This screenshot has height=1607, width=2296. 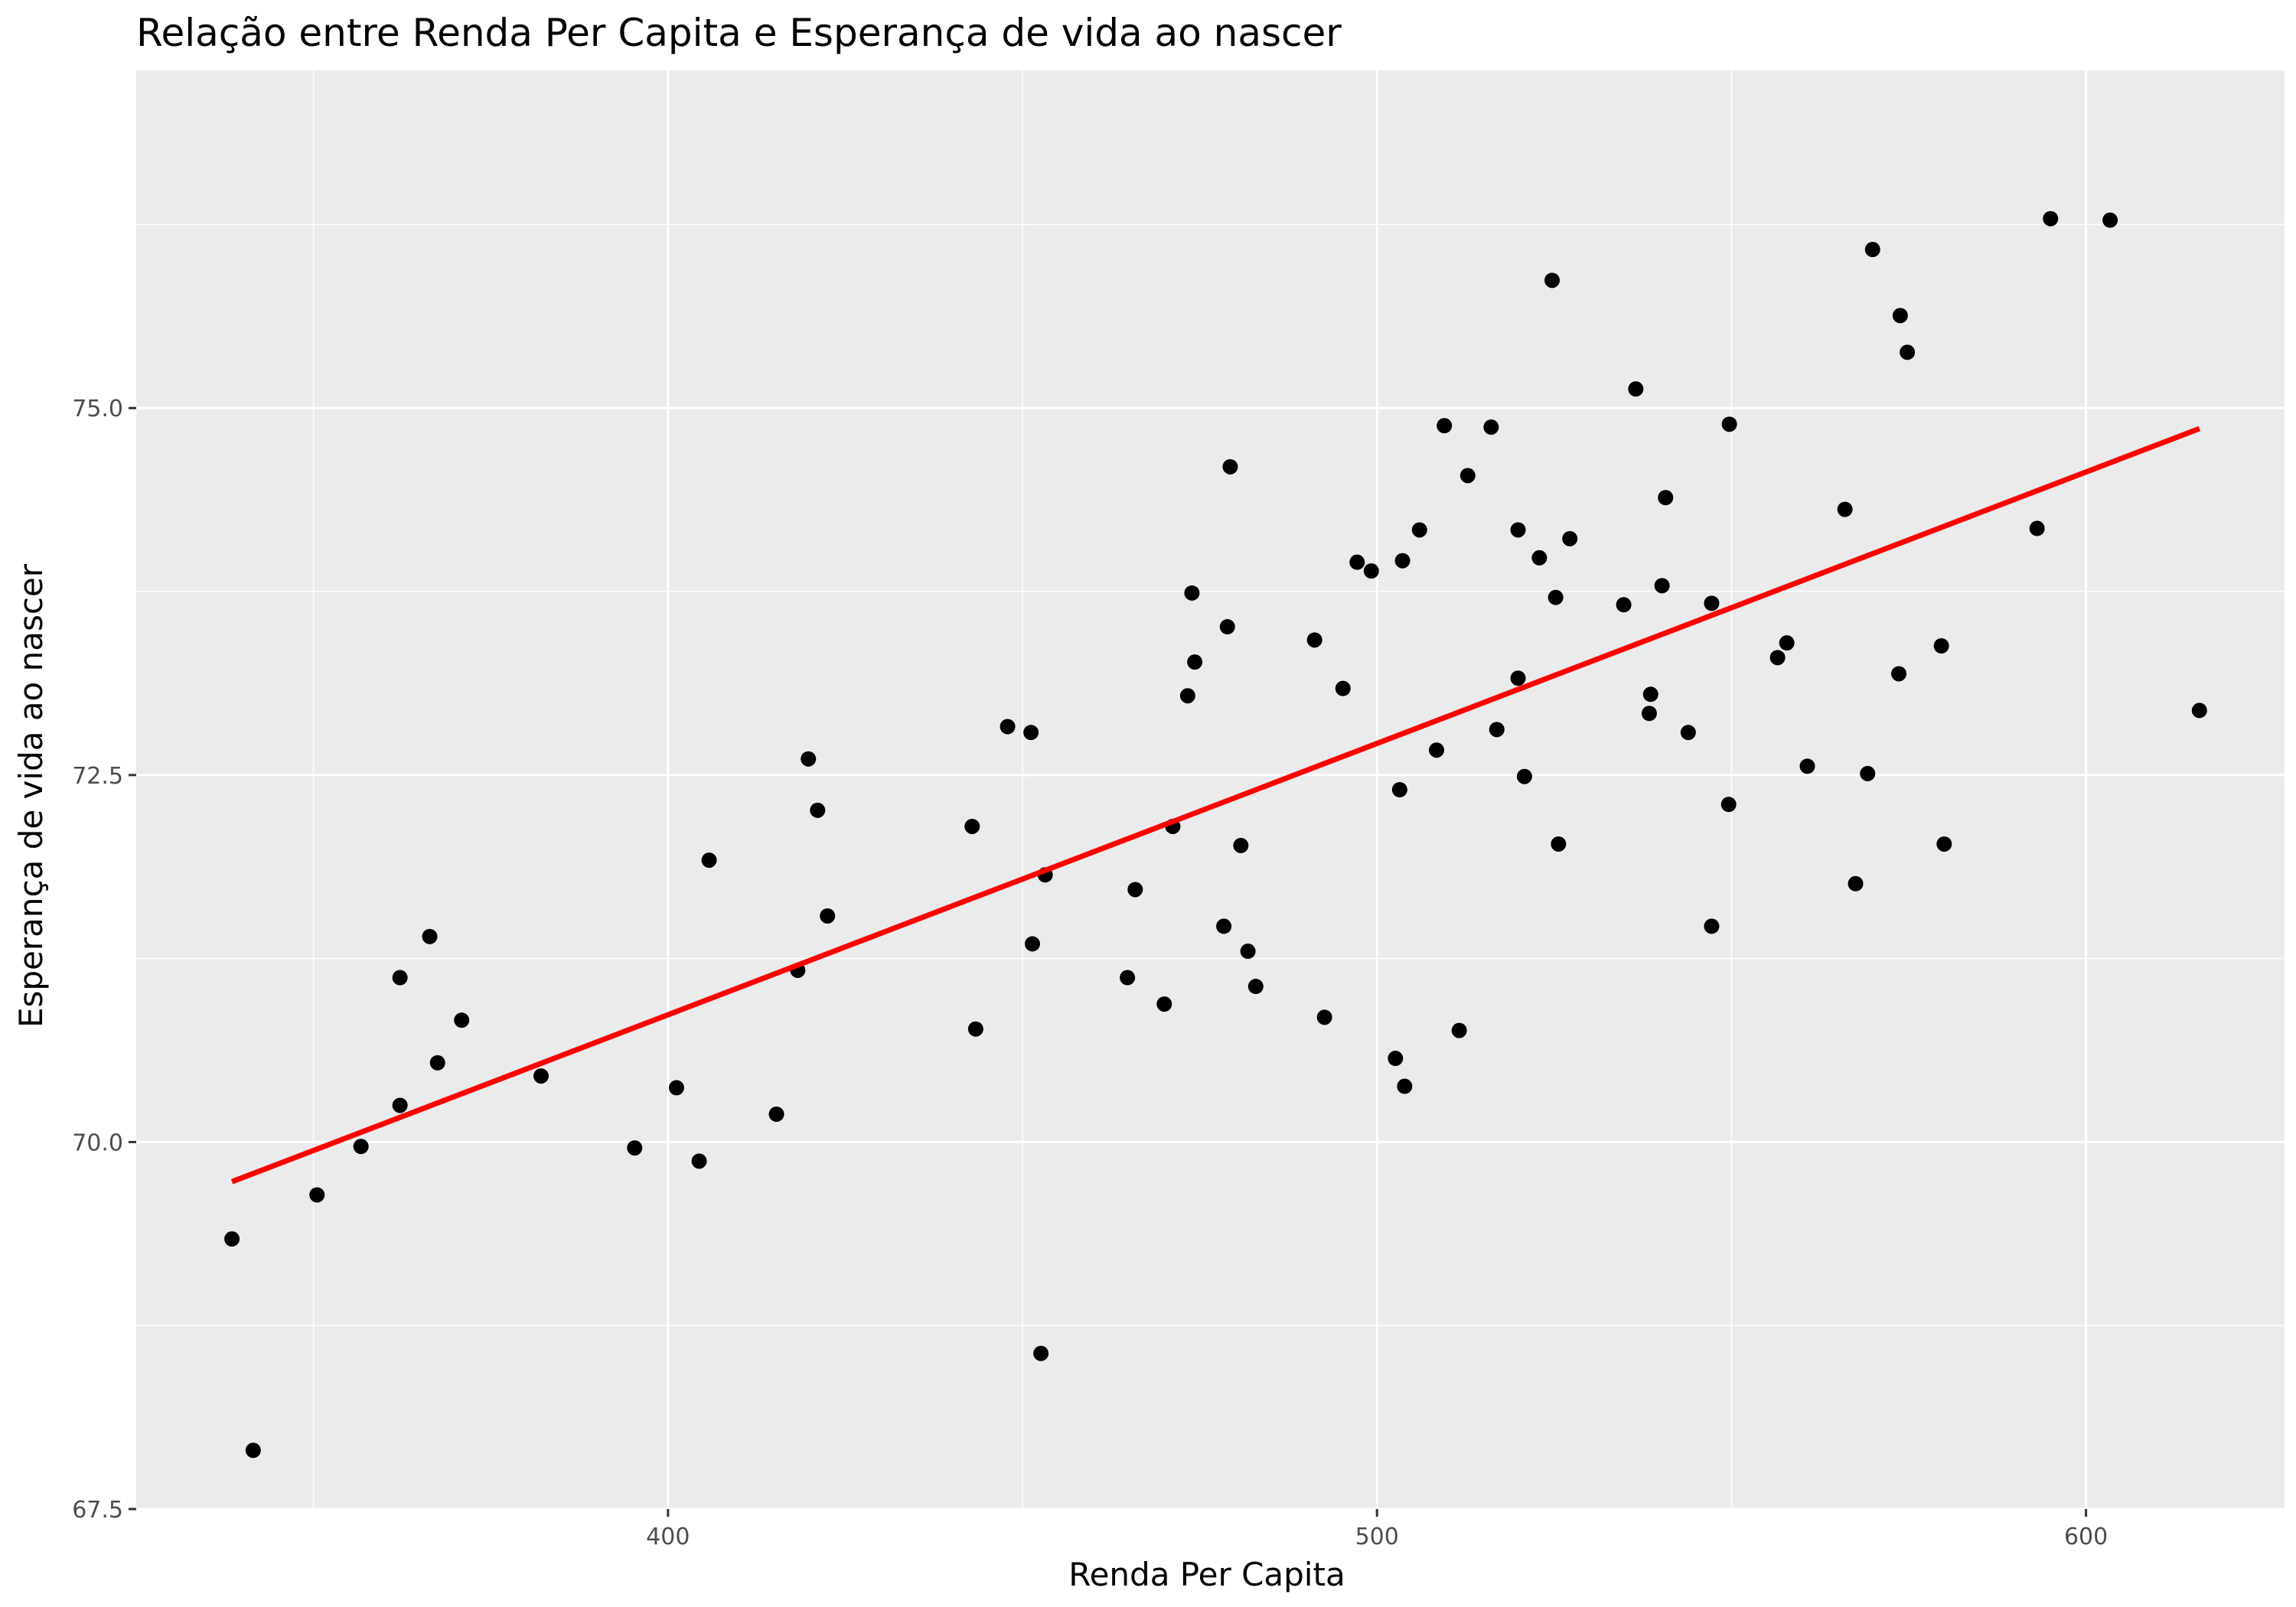 What do you see at coordinates (104, 960) in the screenshot?
I see `y-axis-ticks: 67.5 70.0 72.5 75.0` at bounding box center [104, 960].